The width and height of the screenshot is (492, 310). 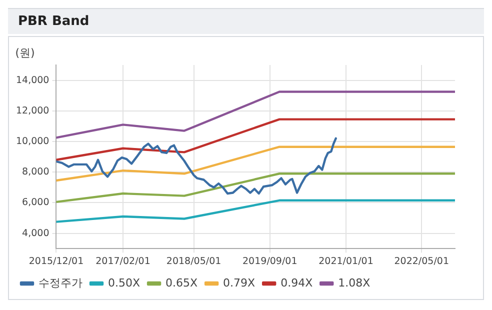 I want to click on y-tick-label: 12,000, so click(x=33, y=110).